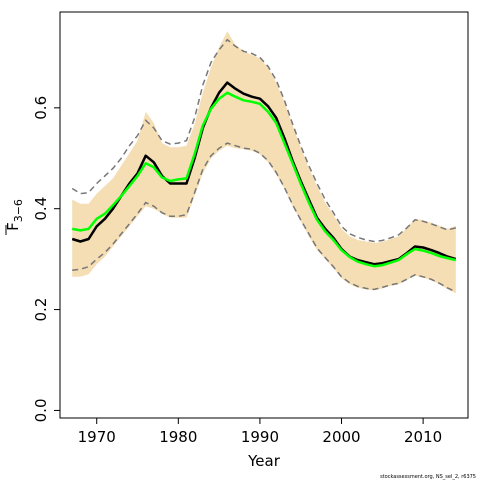  I want to click on x-axis: 1970 1980 1990 2000 2010, so click(260, 431).